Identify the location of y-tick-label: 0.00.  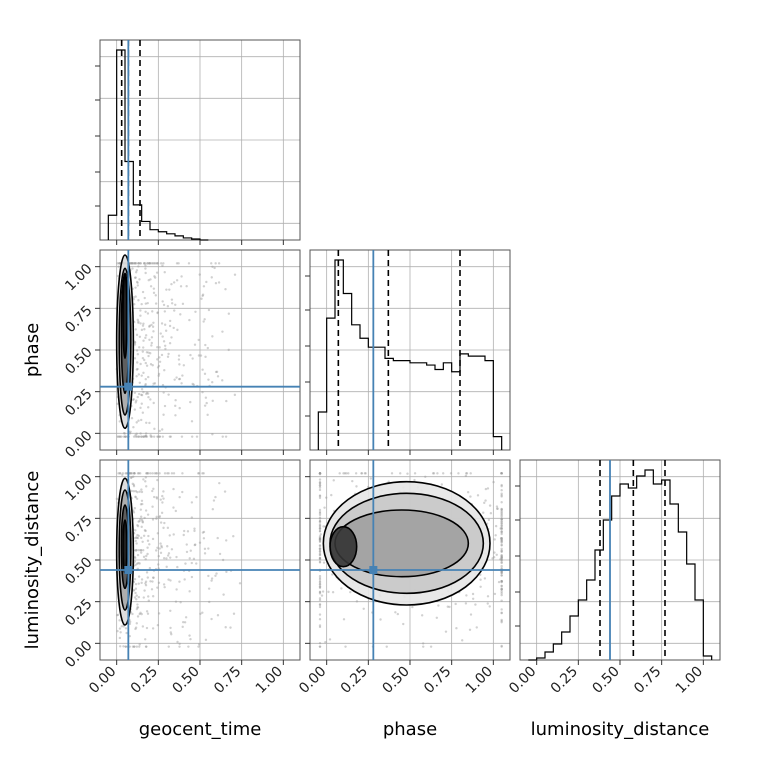
(78, 654).